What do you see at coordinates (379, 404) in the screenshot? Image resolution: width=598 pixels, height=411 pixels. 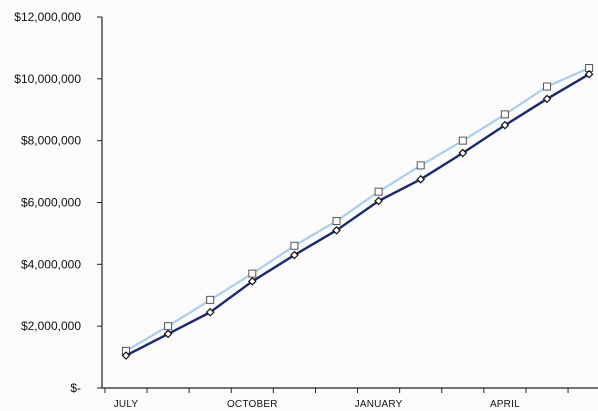 I see `x-tick-label: JANUARY` at bounding box center [379, 404].